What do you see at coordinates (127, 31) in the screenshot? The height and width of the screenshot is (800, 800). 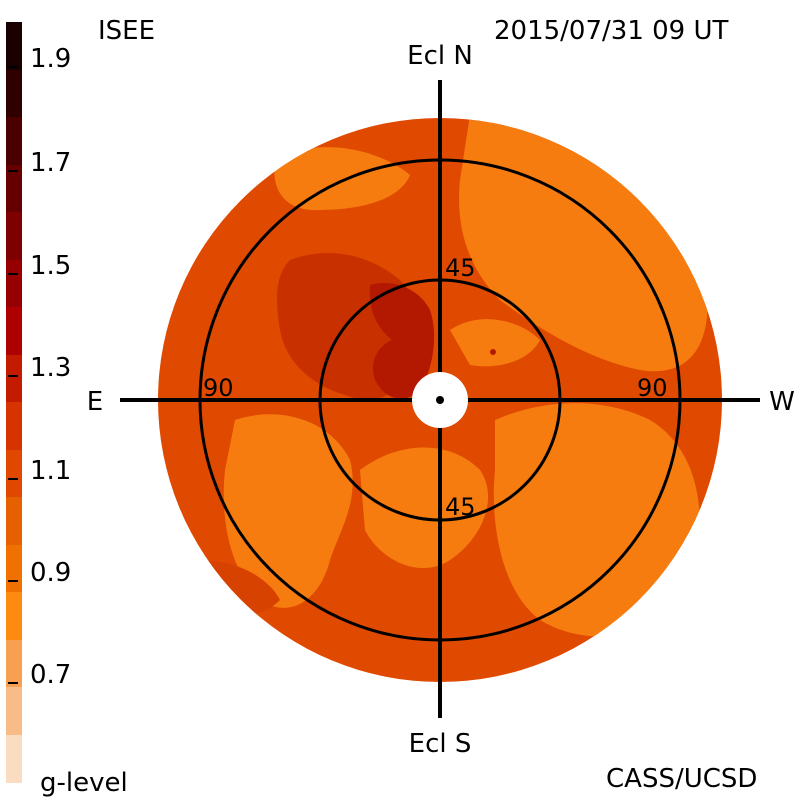 I see `source-label: ISEE` at bounding box center [127, 31].